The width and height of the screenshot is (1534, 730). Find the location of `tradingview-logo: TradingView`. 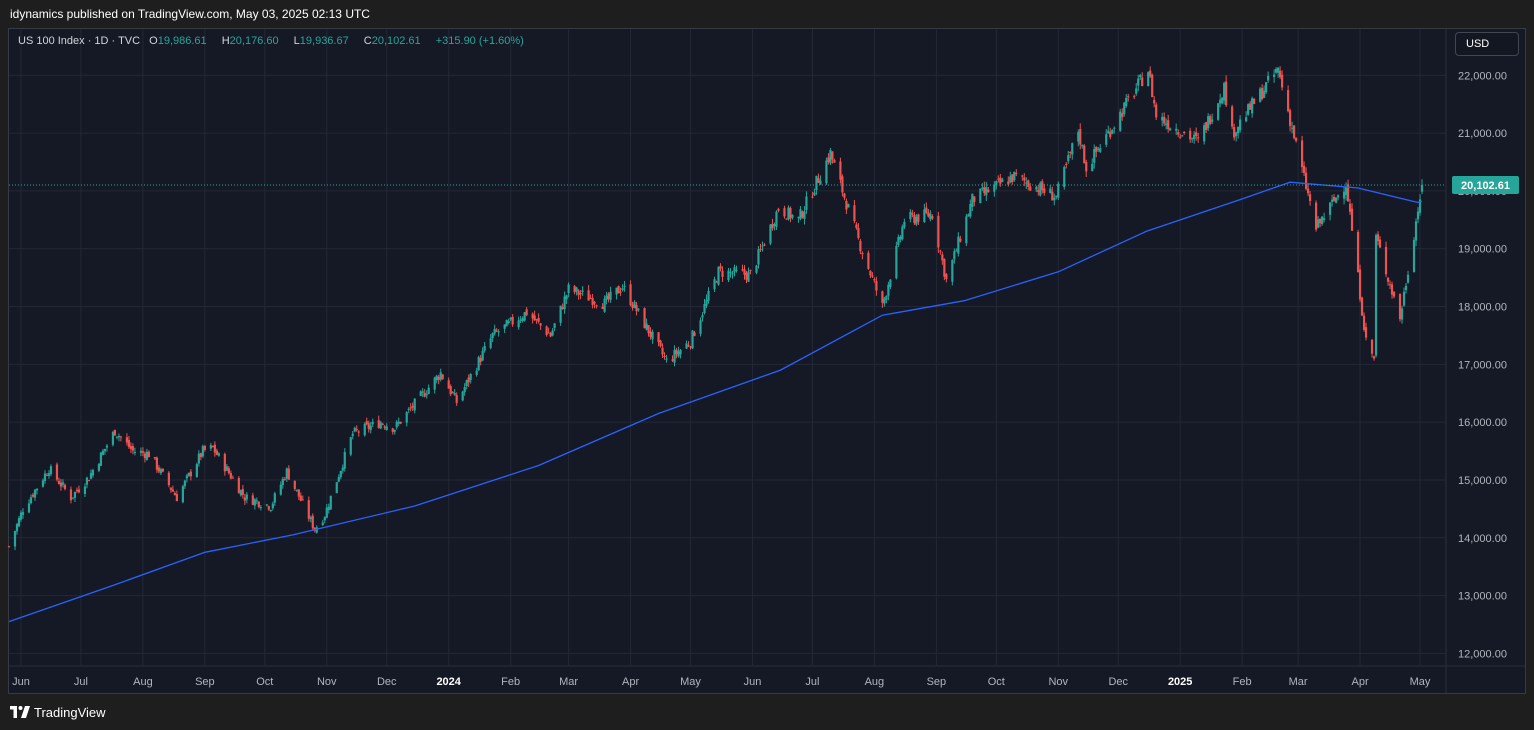

tradingview-logo: TradingView is located at coordinates (58, 712).